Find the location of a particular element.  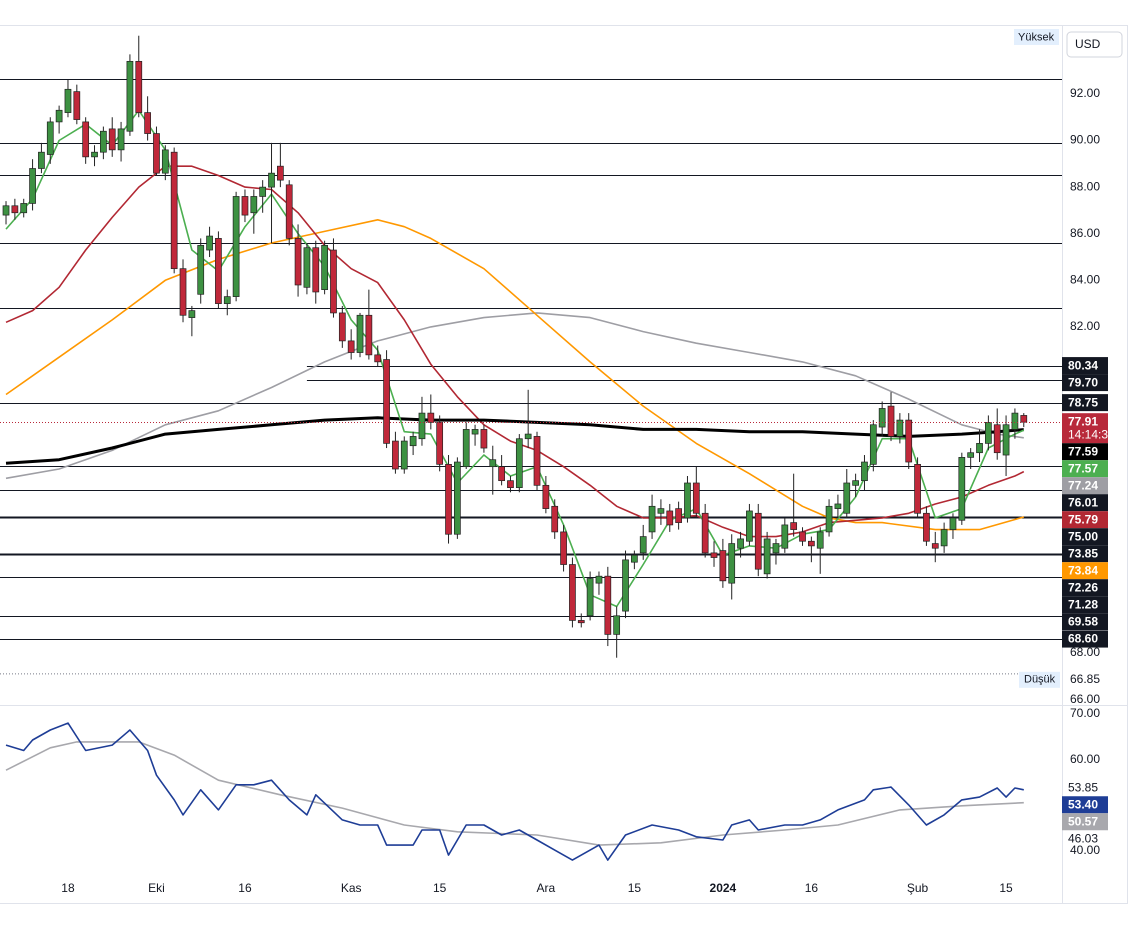

x-tick-label: Kas is located at coordinates (351, 888).